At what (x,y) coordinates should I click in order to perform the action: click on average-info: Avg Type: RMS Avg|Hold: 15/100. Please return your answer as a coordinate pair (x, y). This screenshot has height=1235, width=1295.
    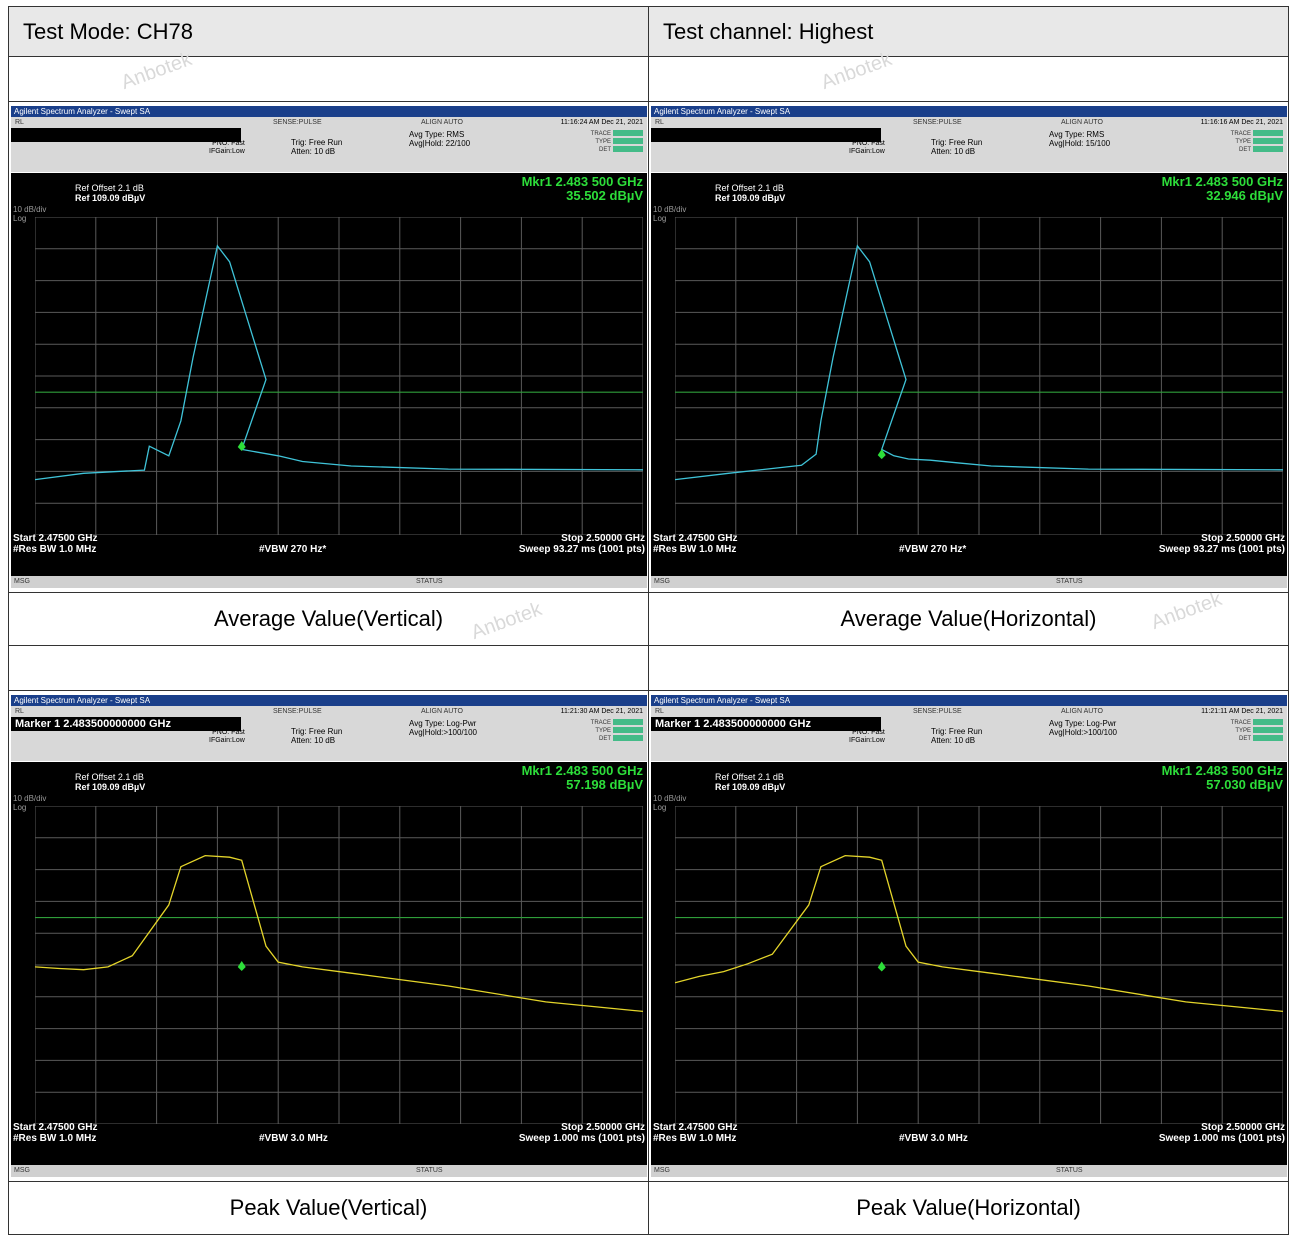
    Looking at the image, I should click on (1079, 139).